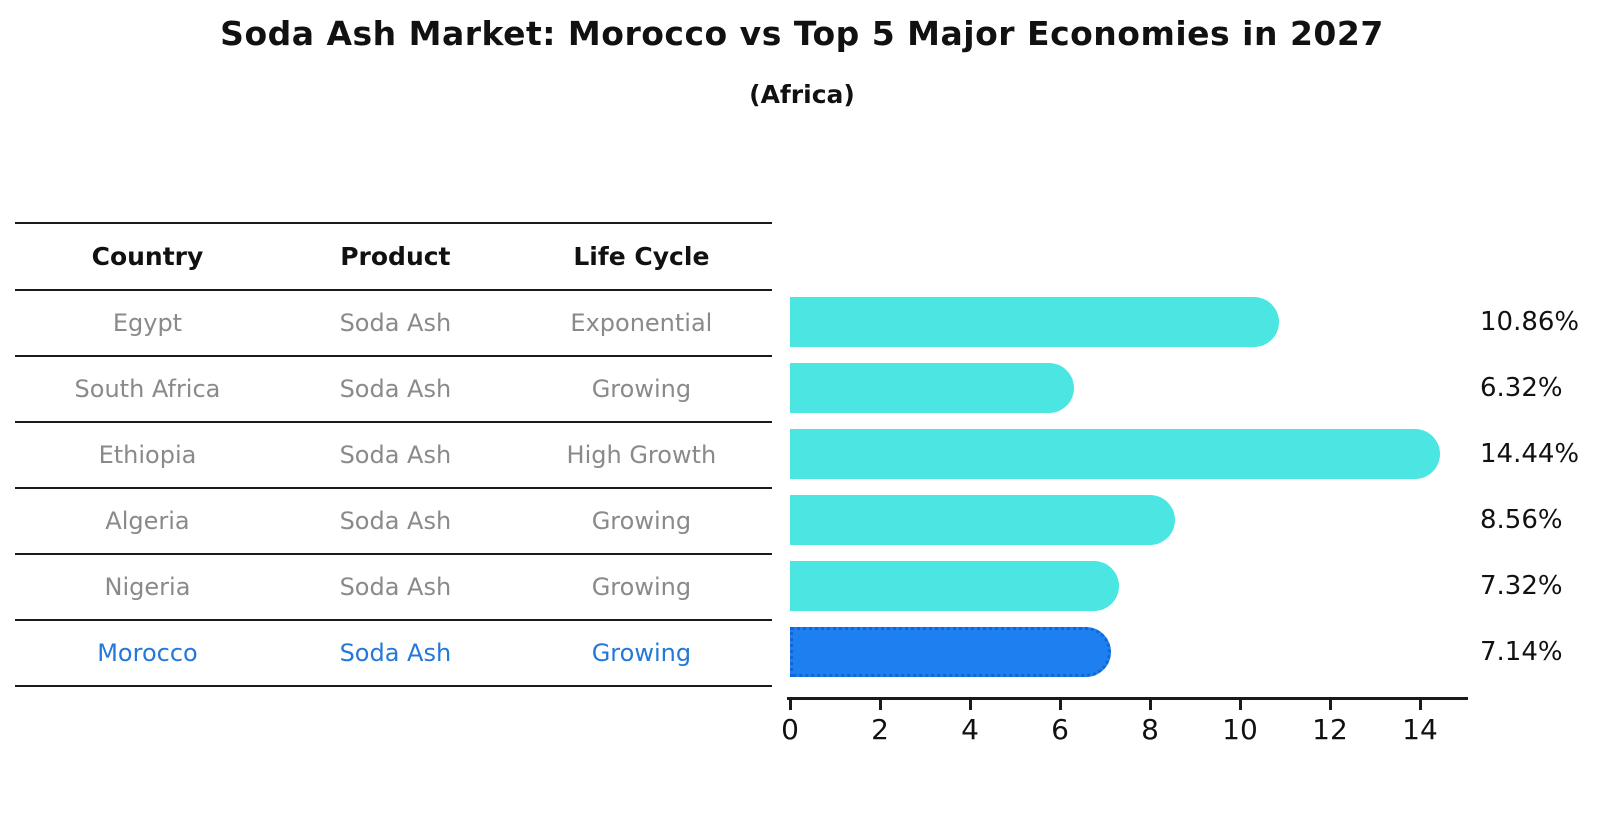  I want to click on table-header-life-cycle: Life Cycle, so click(641, 256).